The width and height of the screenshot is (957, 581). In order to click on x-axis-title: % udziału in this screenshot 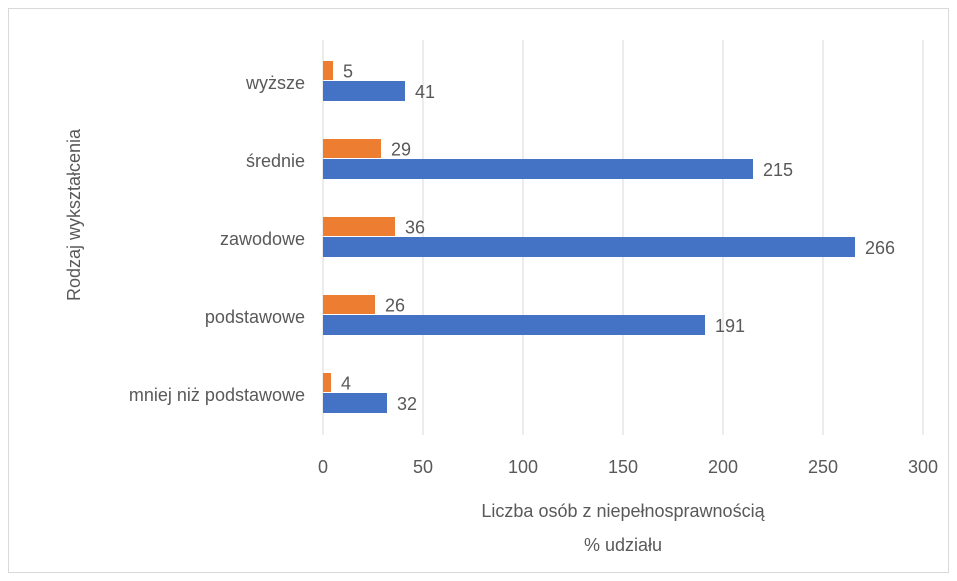, I will do `click(623, 545)`.